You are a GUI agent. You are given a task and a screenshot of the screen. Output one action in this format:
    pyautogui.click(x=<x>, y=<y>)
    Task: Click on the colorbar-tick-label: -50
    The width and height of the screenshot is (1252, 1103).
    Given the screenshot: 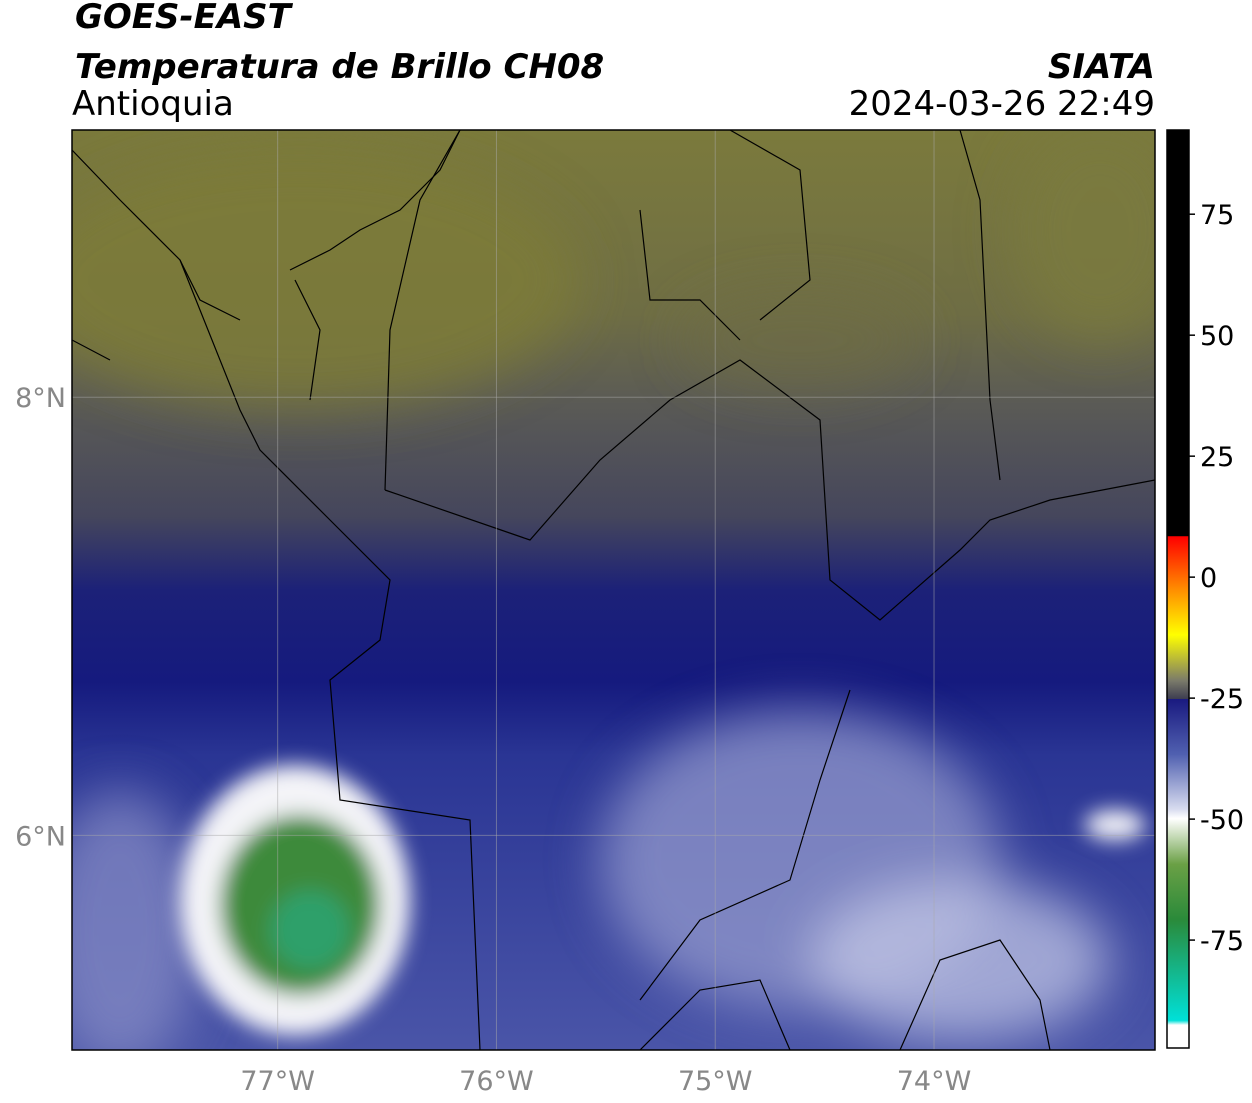 What is the action you would take?
    pyautogui.click(x=1222, y=820)
    